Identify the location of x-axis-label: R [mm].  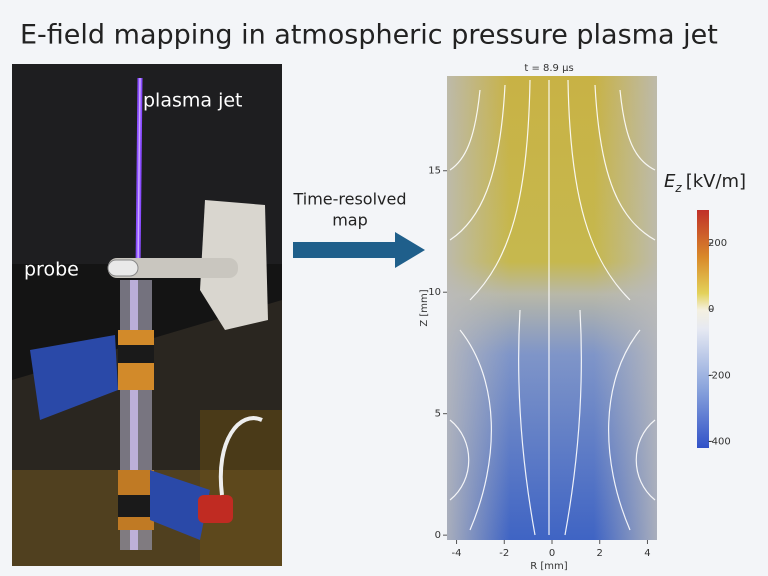
(549, 566).